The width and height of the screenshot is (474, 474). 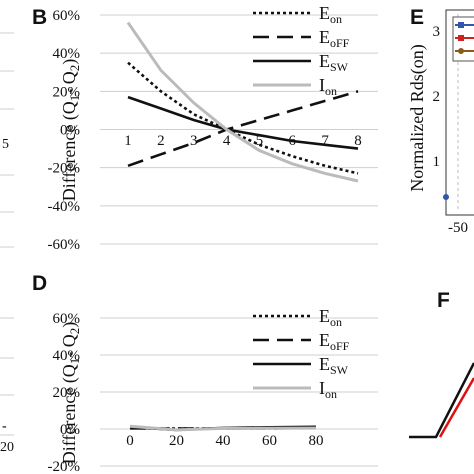 I want to click on b-x-tick-label: 8, so click(x=358, y=141).